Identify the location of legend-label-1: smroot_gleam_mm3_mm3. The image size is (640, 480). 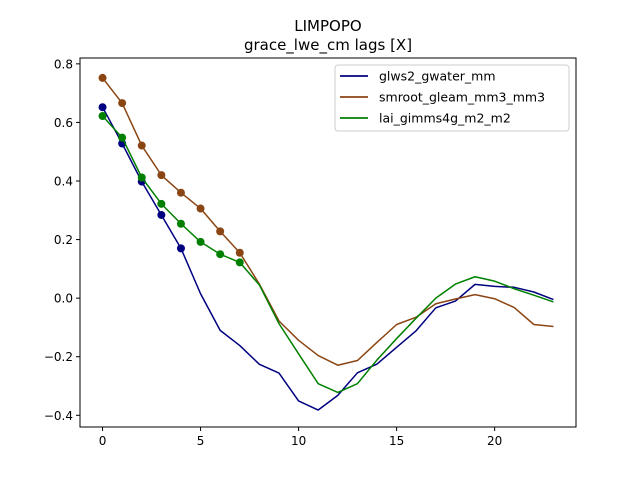
(462, 97).